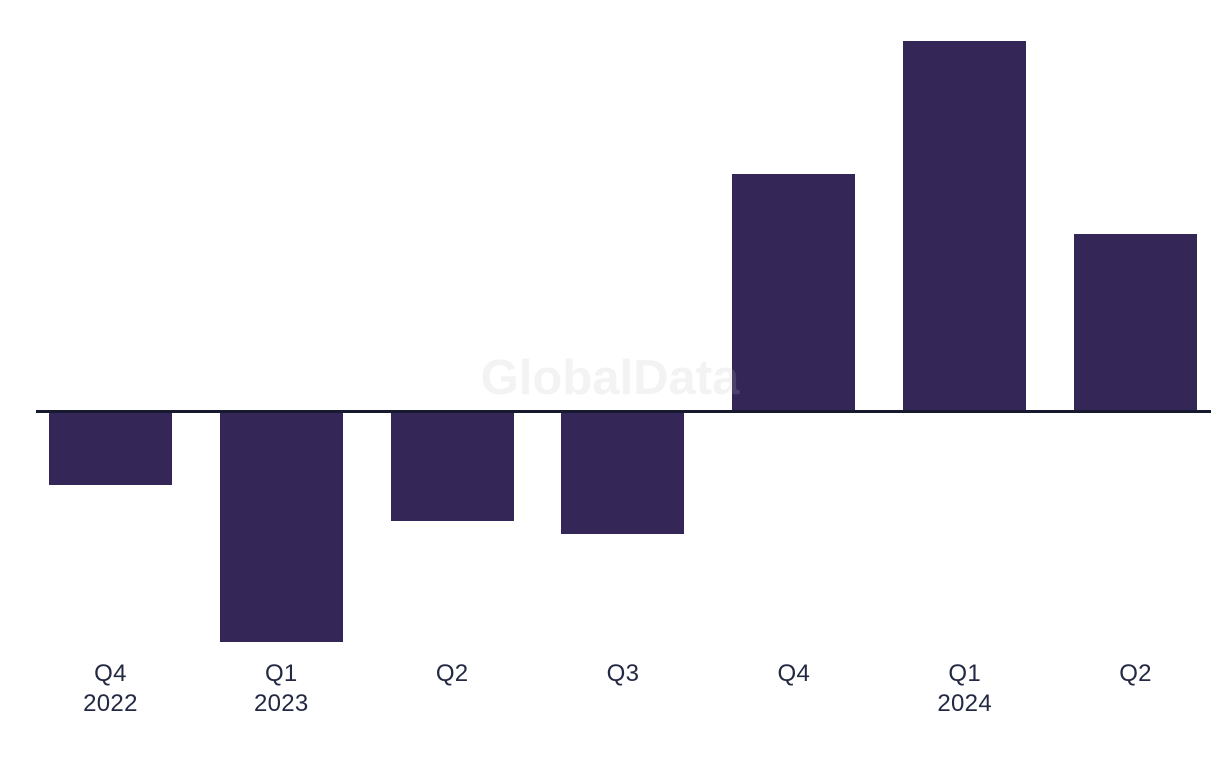 The image size is (1220, 768). Describe the element at coordinates (452, 467) in the screenshot. I see `bar-q2-2023` at that location.